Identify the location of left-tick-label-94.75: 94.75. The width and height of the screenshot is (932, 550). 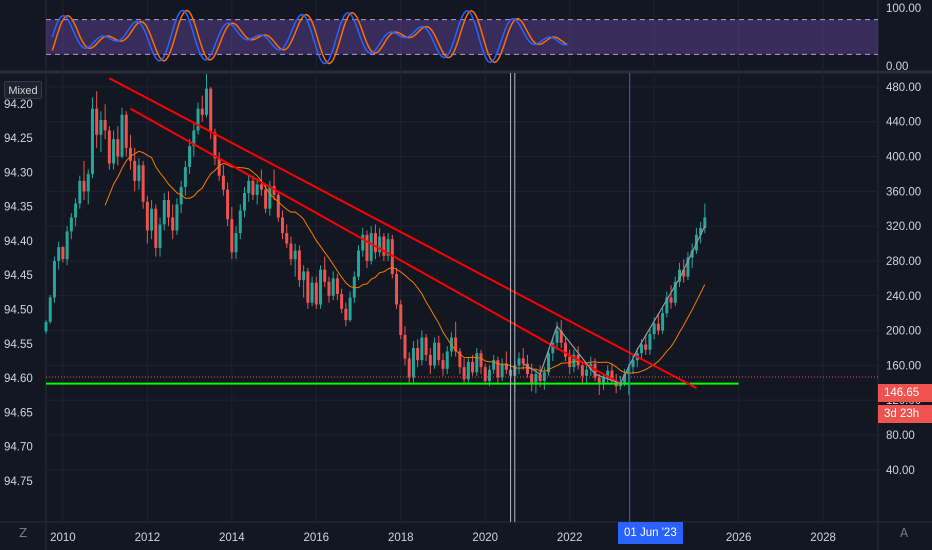
(18, 482).